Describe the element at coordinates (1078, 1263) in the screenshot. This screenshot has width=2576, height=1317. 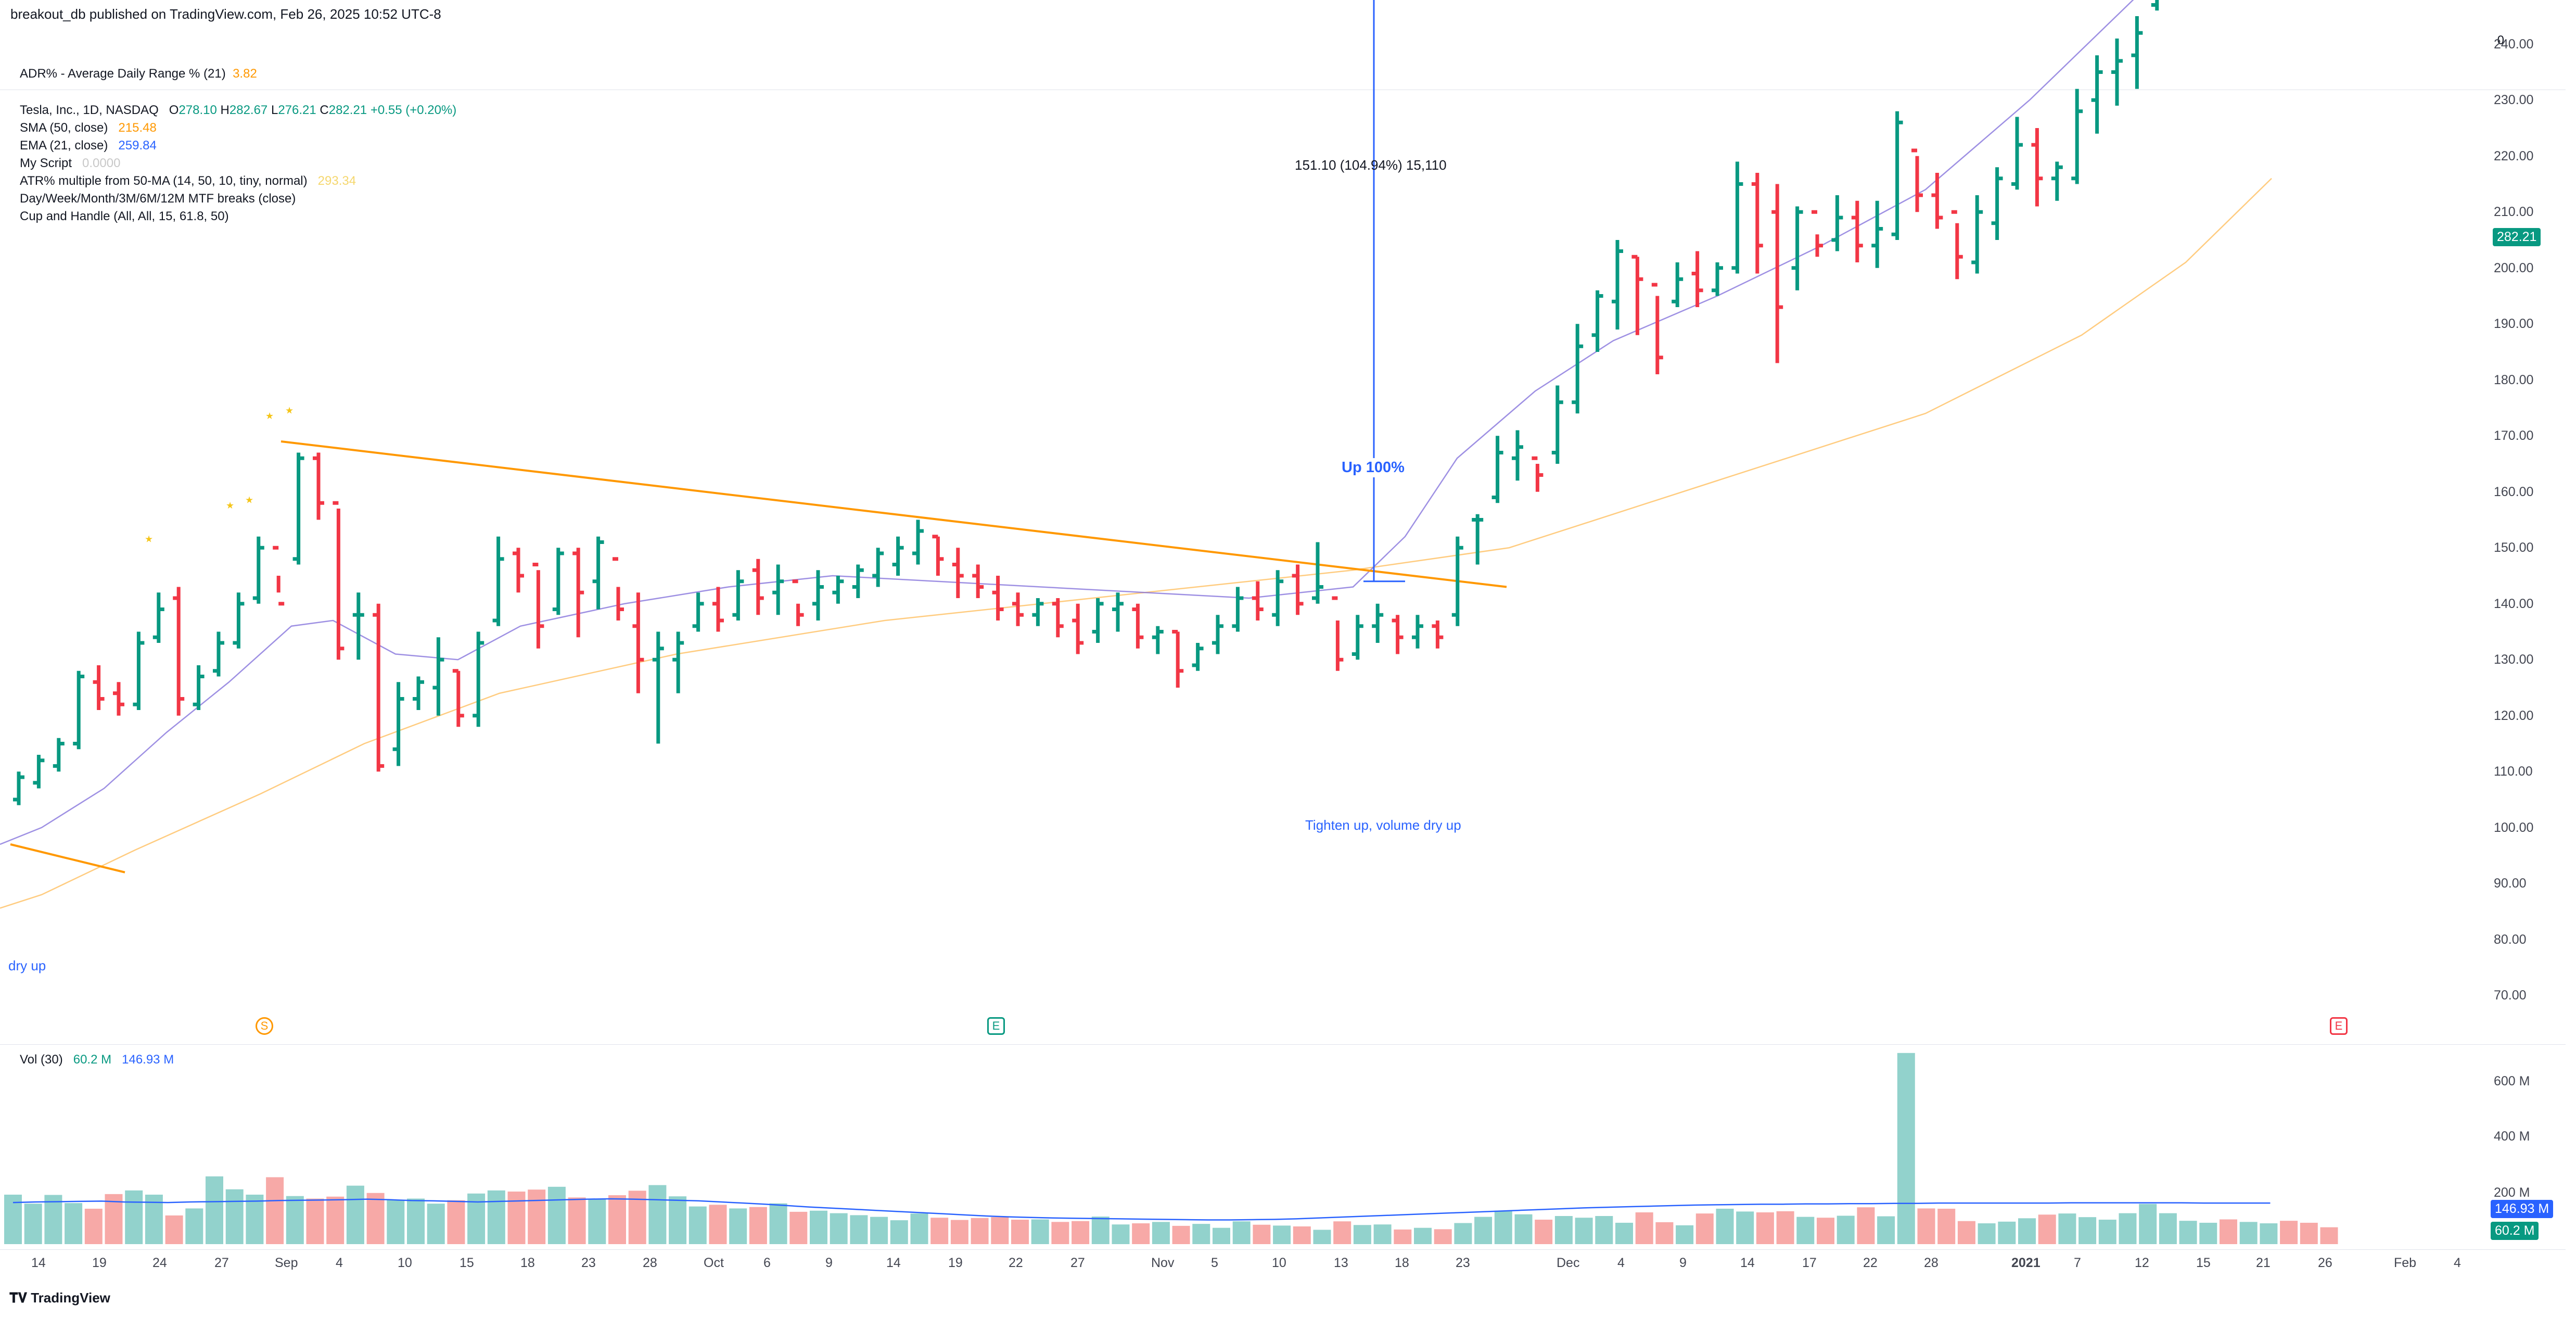
I see `x-tick-label: 27` at that location.